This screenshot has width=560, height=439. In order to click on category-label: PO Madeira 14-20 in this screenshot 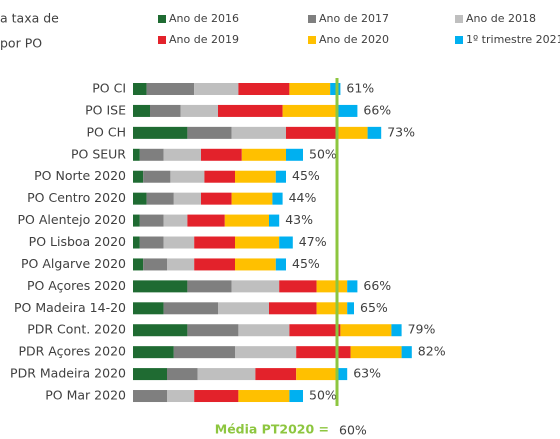, I will do `click(70, 307)`.